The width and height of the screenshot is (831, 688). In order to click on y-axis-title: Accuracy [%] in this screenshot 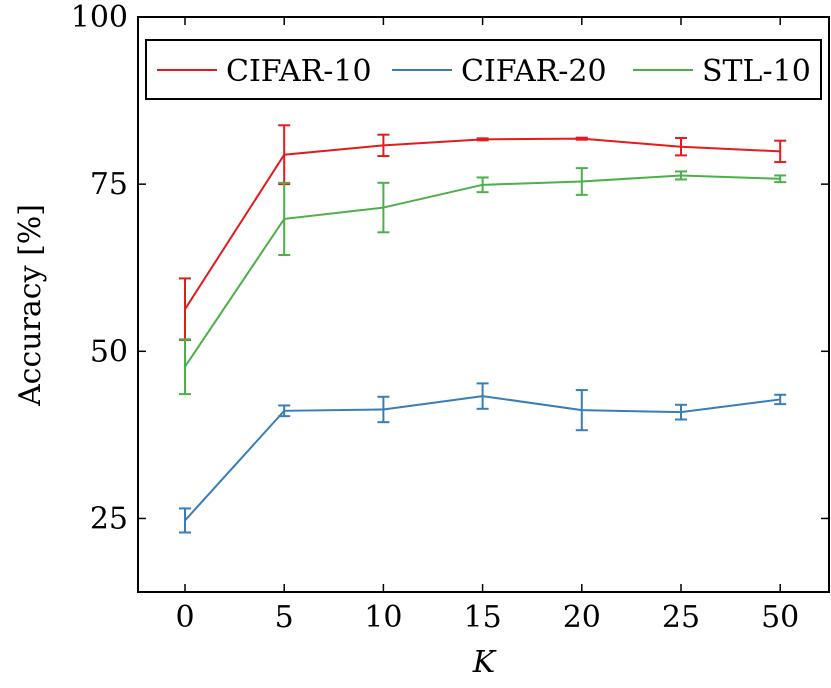, I will do `click(30, 305)`.